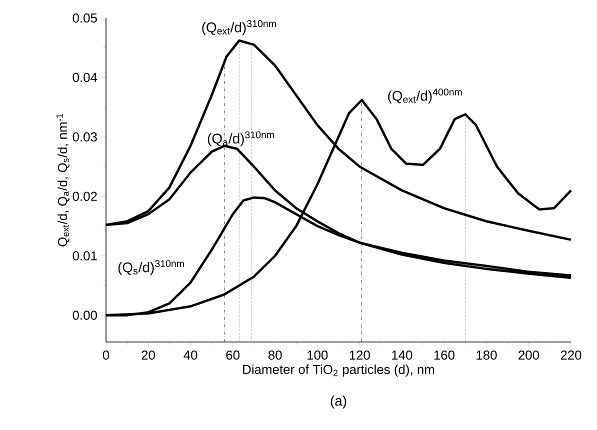 This screenshot has height=430, width=597. What do you see at coordinates (425, 96) in the screenshot?
I see `series-label: (Q$_{ext}$/d)$^{400nm}$` at bounding box center [425, 96].